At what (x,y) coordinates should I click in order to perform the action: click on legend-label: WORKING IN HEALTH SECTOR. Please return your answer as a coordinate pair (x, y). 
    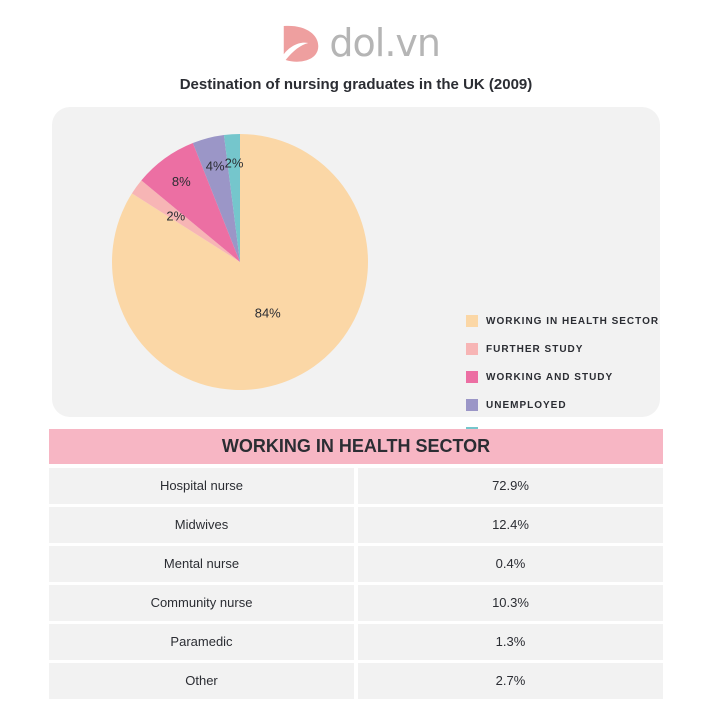
    Looking at the image, I should click on (573, 321).